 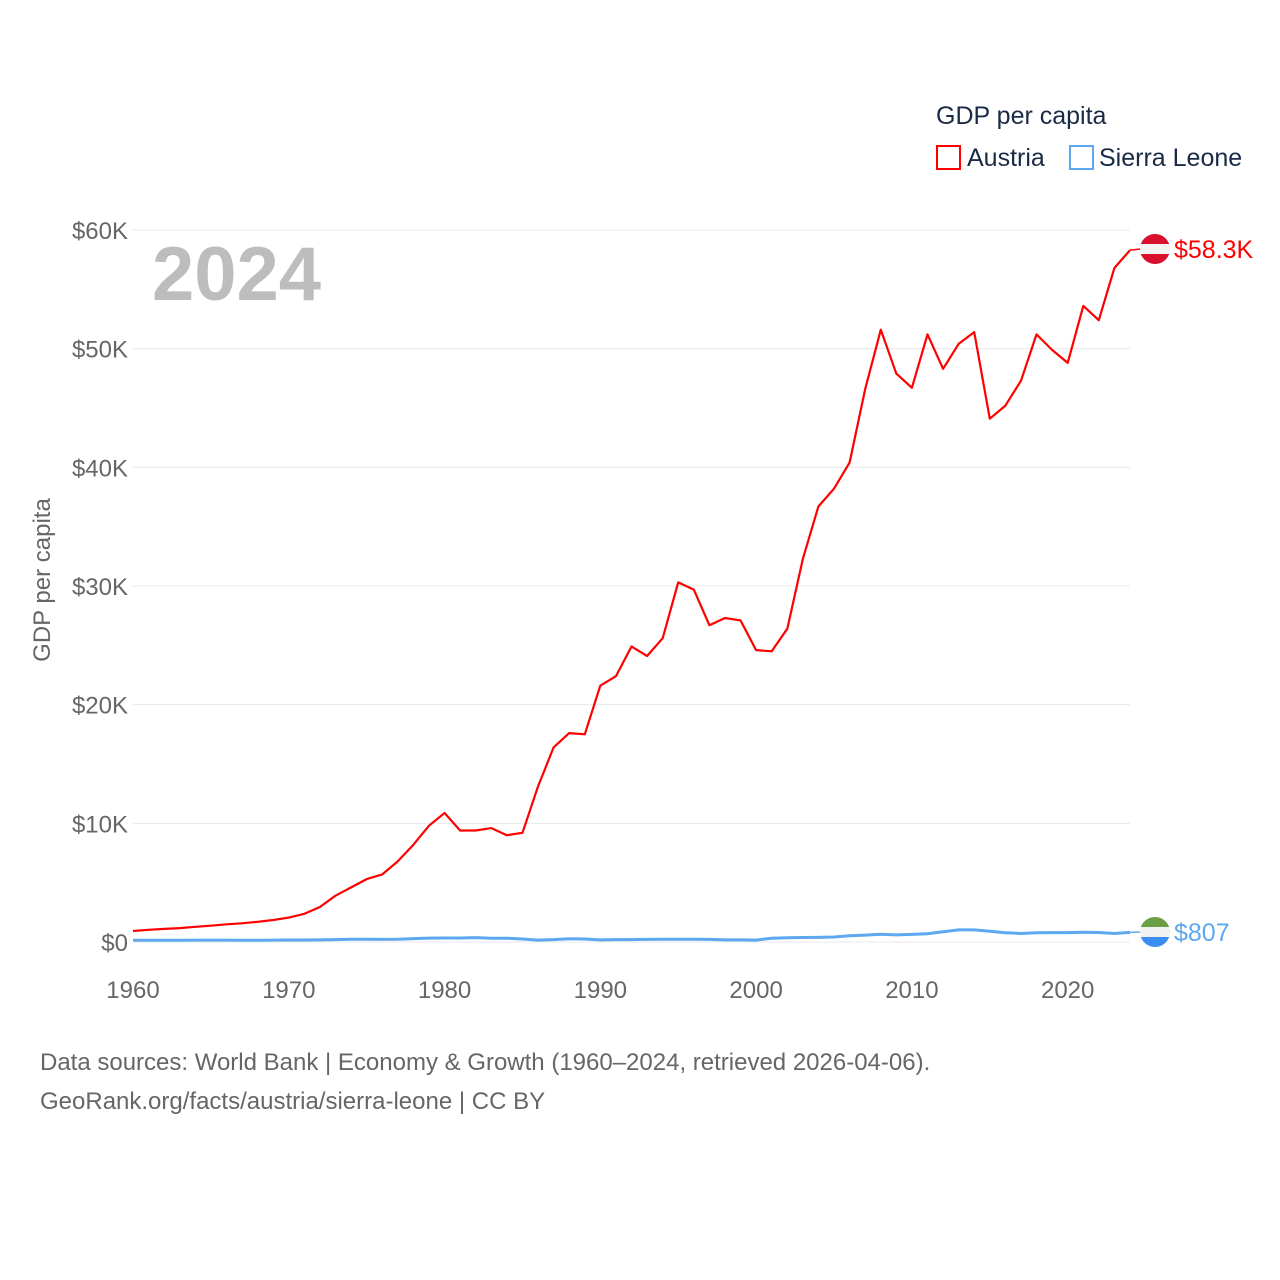 I want to click on x-tick-label: 2010, so click(x=911, y=990).